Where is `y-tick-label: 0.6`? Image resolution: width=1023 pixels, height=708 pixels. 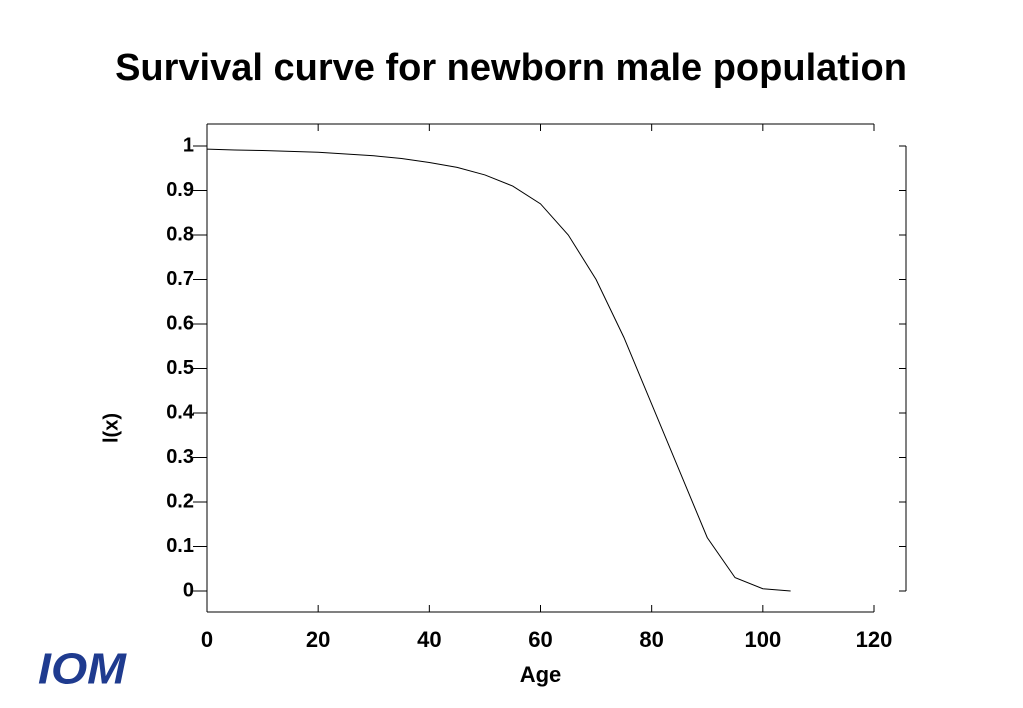
y-tick-label: 0.6 is located at coordinates (180, 323).